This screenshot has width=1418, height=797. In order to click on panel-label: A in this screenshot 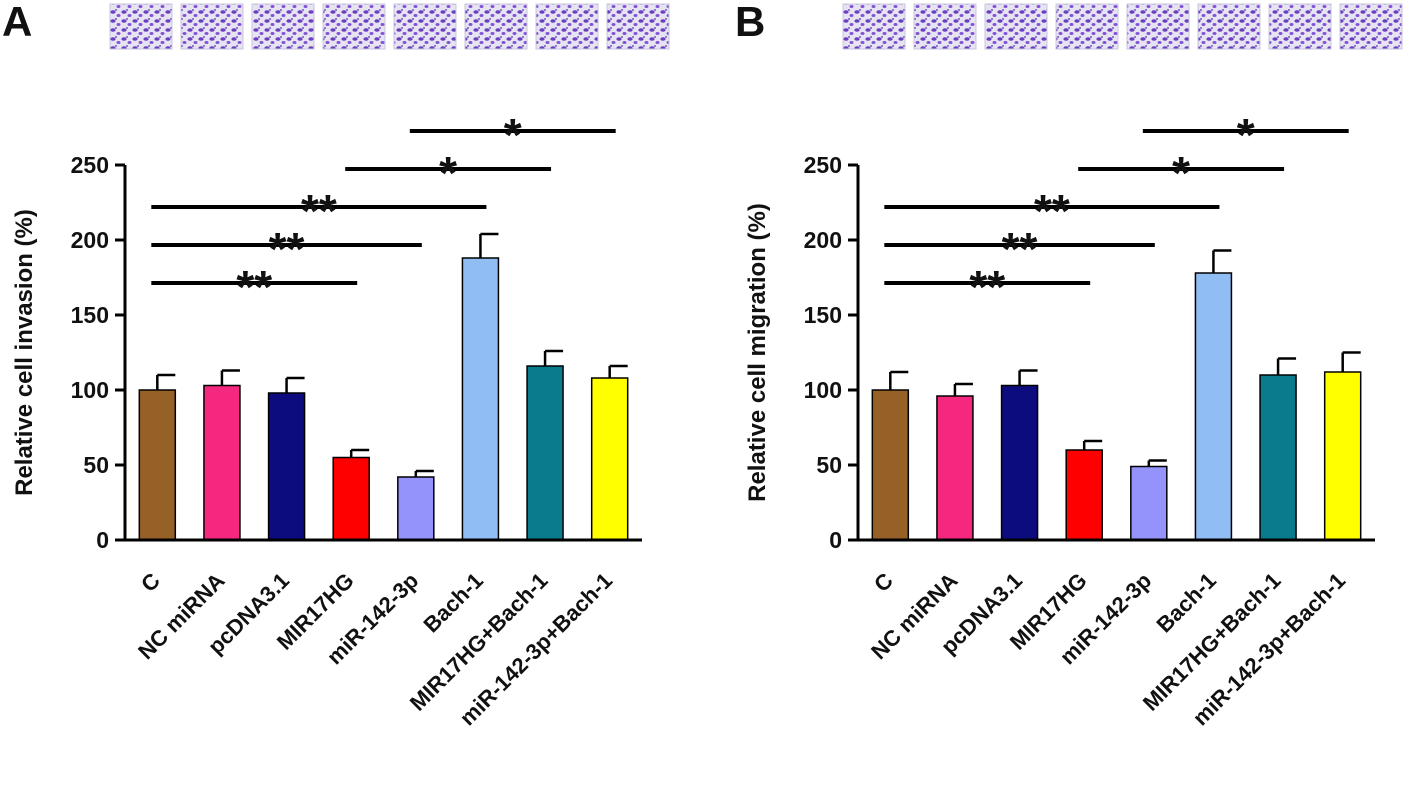, I will do `click(17, 22)`.